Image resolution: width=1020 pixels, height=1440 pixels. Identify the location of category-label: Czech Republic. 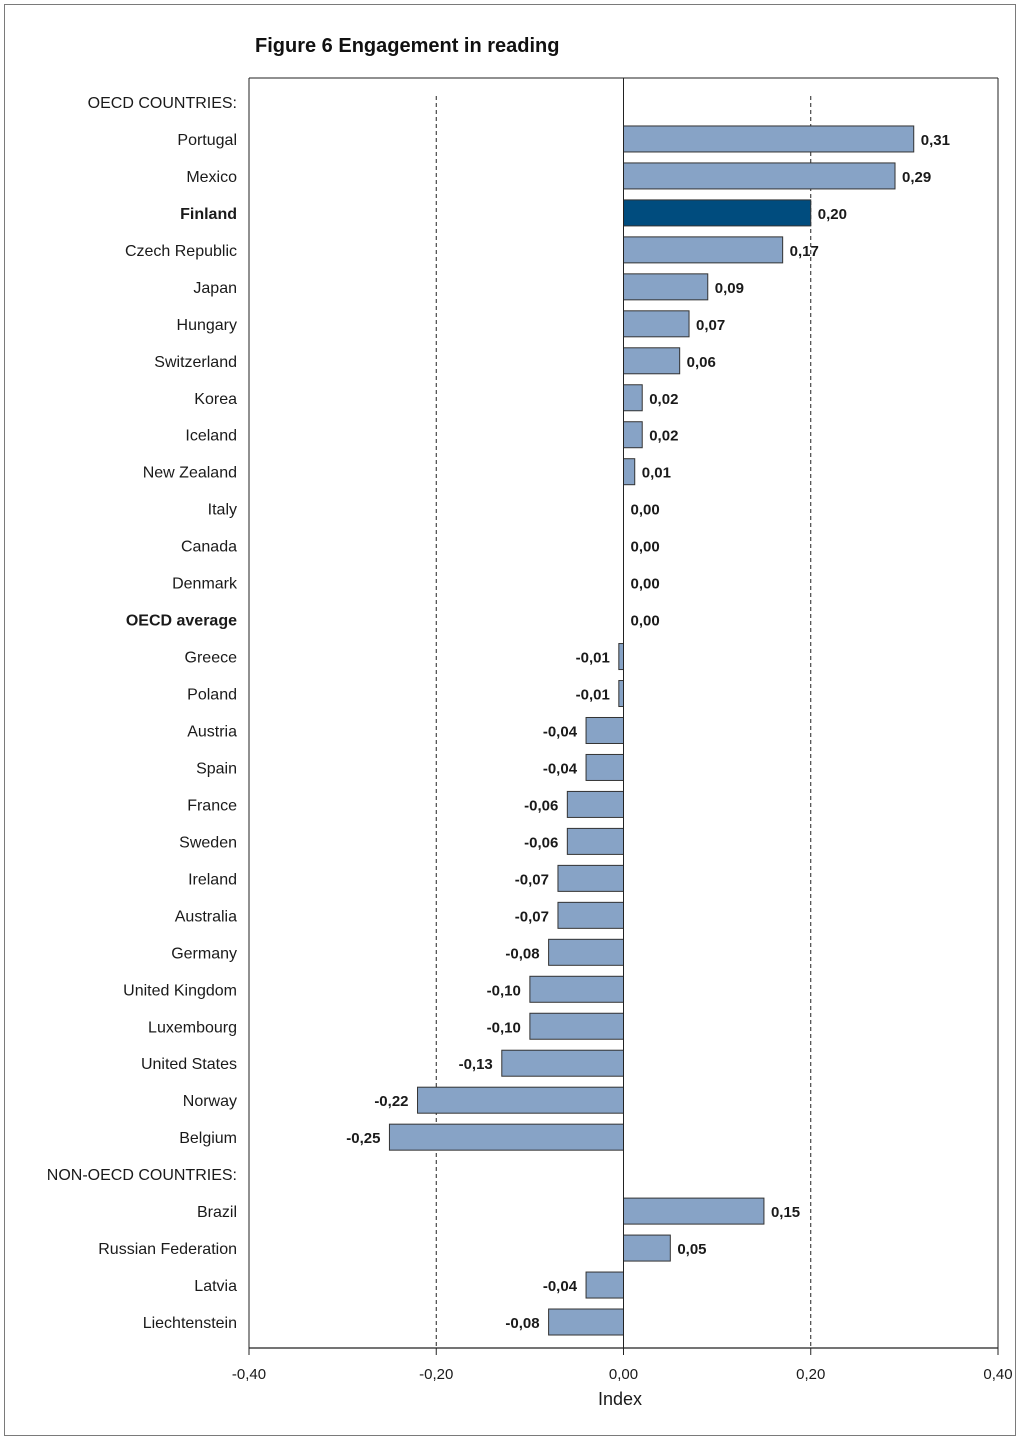
(181, 251).